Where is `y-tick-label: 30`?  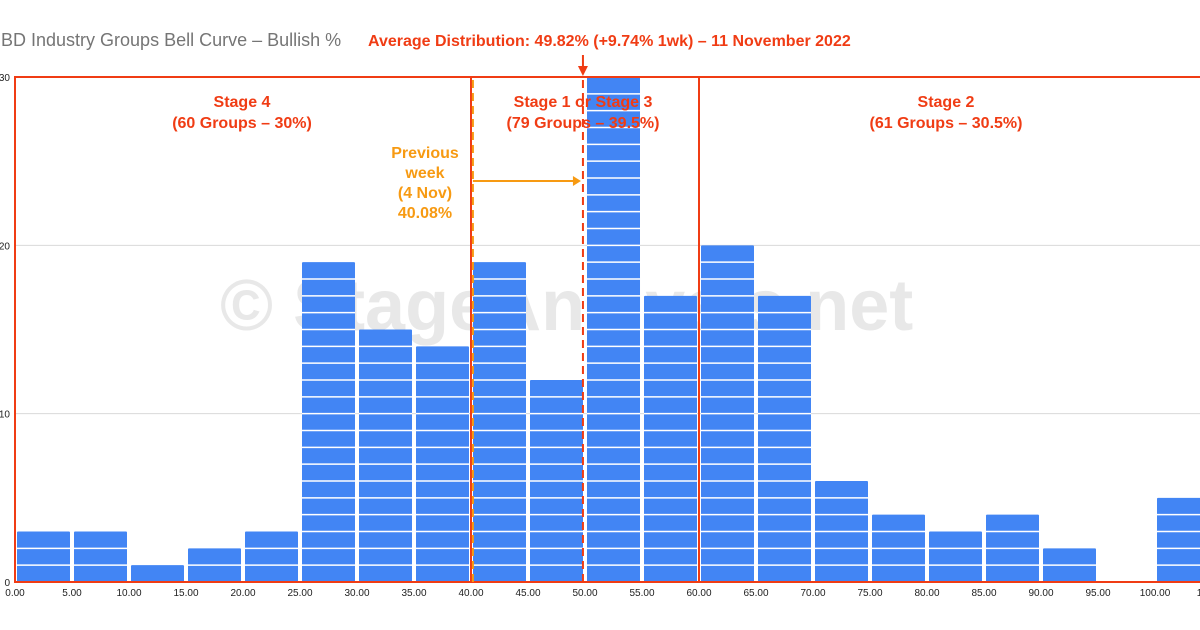 y-tick-label: 30 is located at coordinates (5, 78).